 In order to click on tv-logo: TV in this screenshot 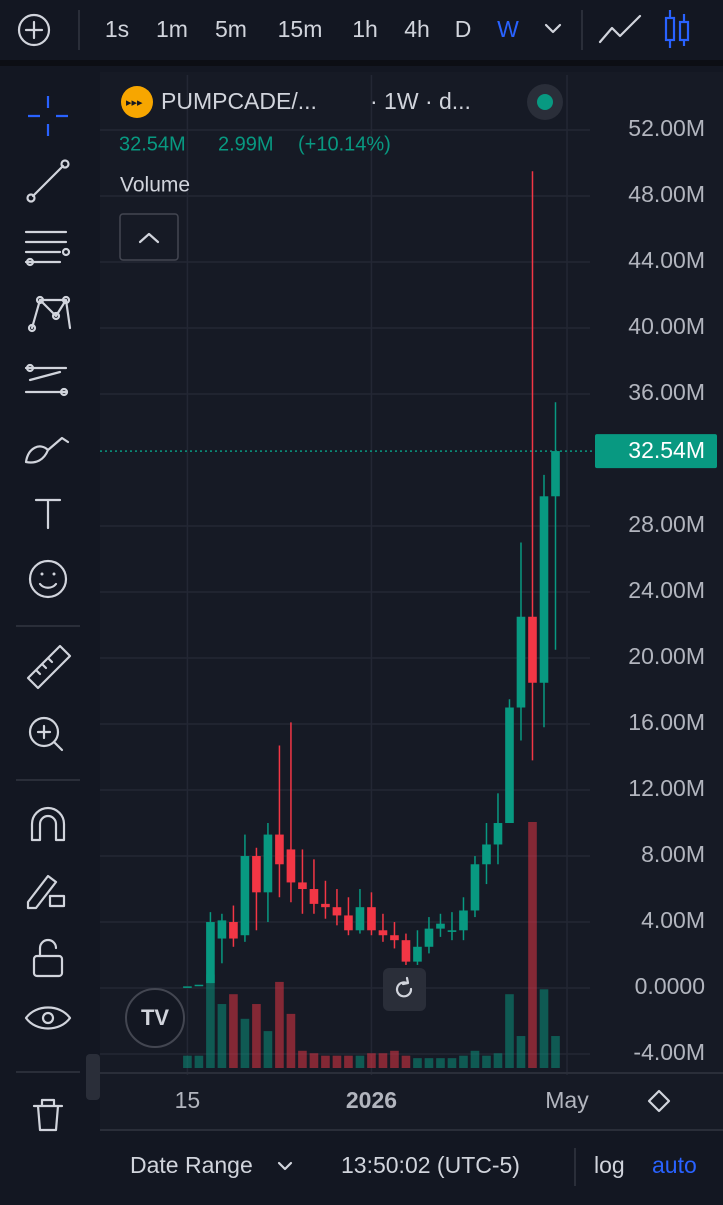, I will do `click(155, 1018)`.